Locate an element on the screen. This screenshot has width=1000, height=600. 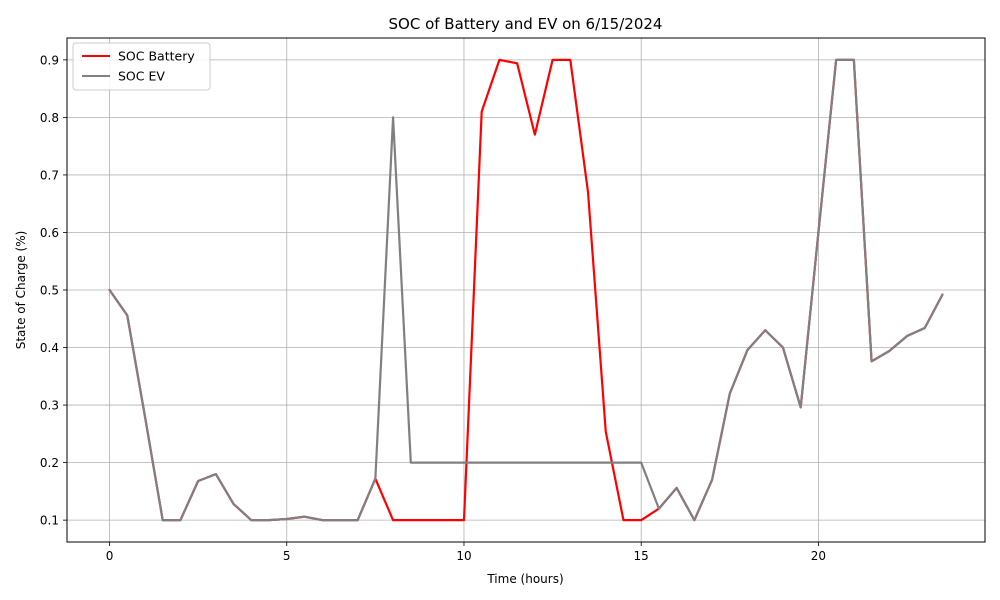
y-tick-label: 0.8 is located at coordinates (49, 118).